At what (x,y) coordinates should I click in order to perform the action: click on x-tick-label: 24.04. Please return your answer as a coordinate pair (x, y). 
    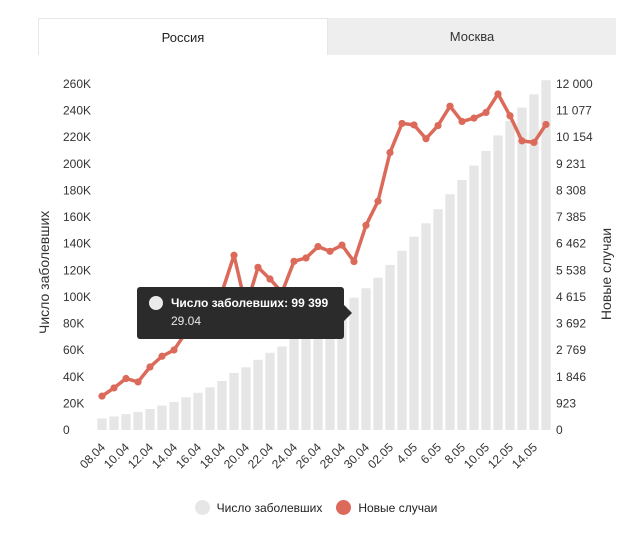
    Looking at the image, I should click on (284, 455).